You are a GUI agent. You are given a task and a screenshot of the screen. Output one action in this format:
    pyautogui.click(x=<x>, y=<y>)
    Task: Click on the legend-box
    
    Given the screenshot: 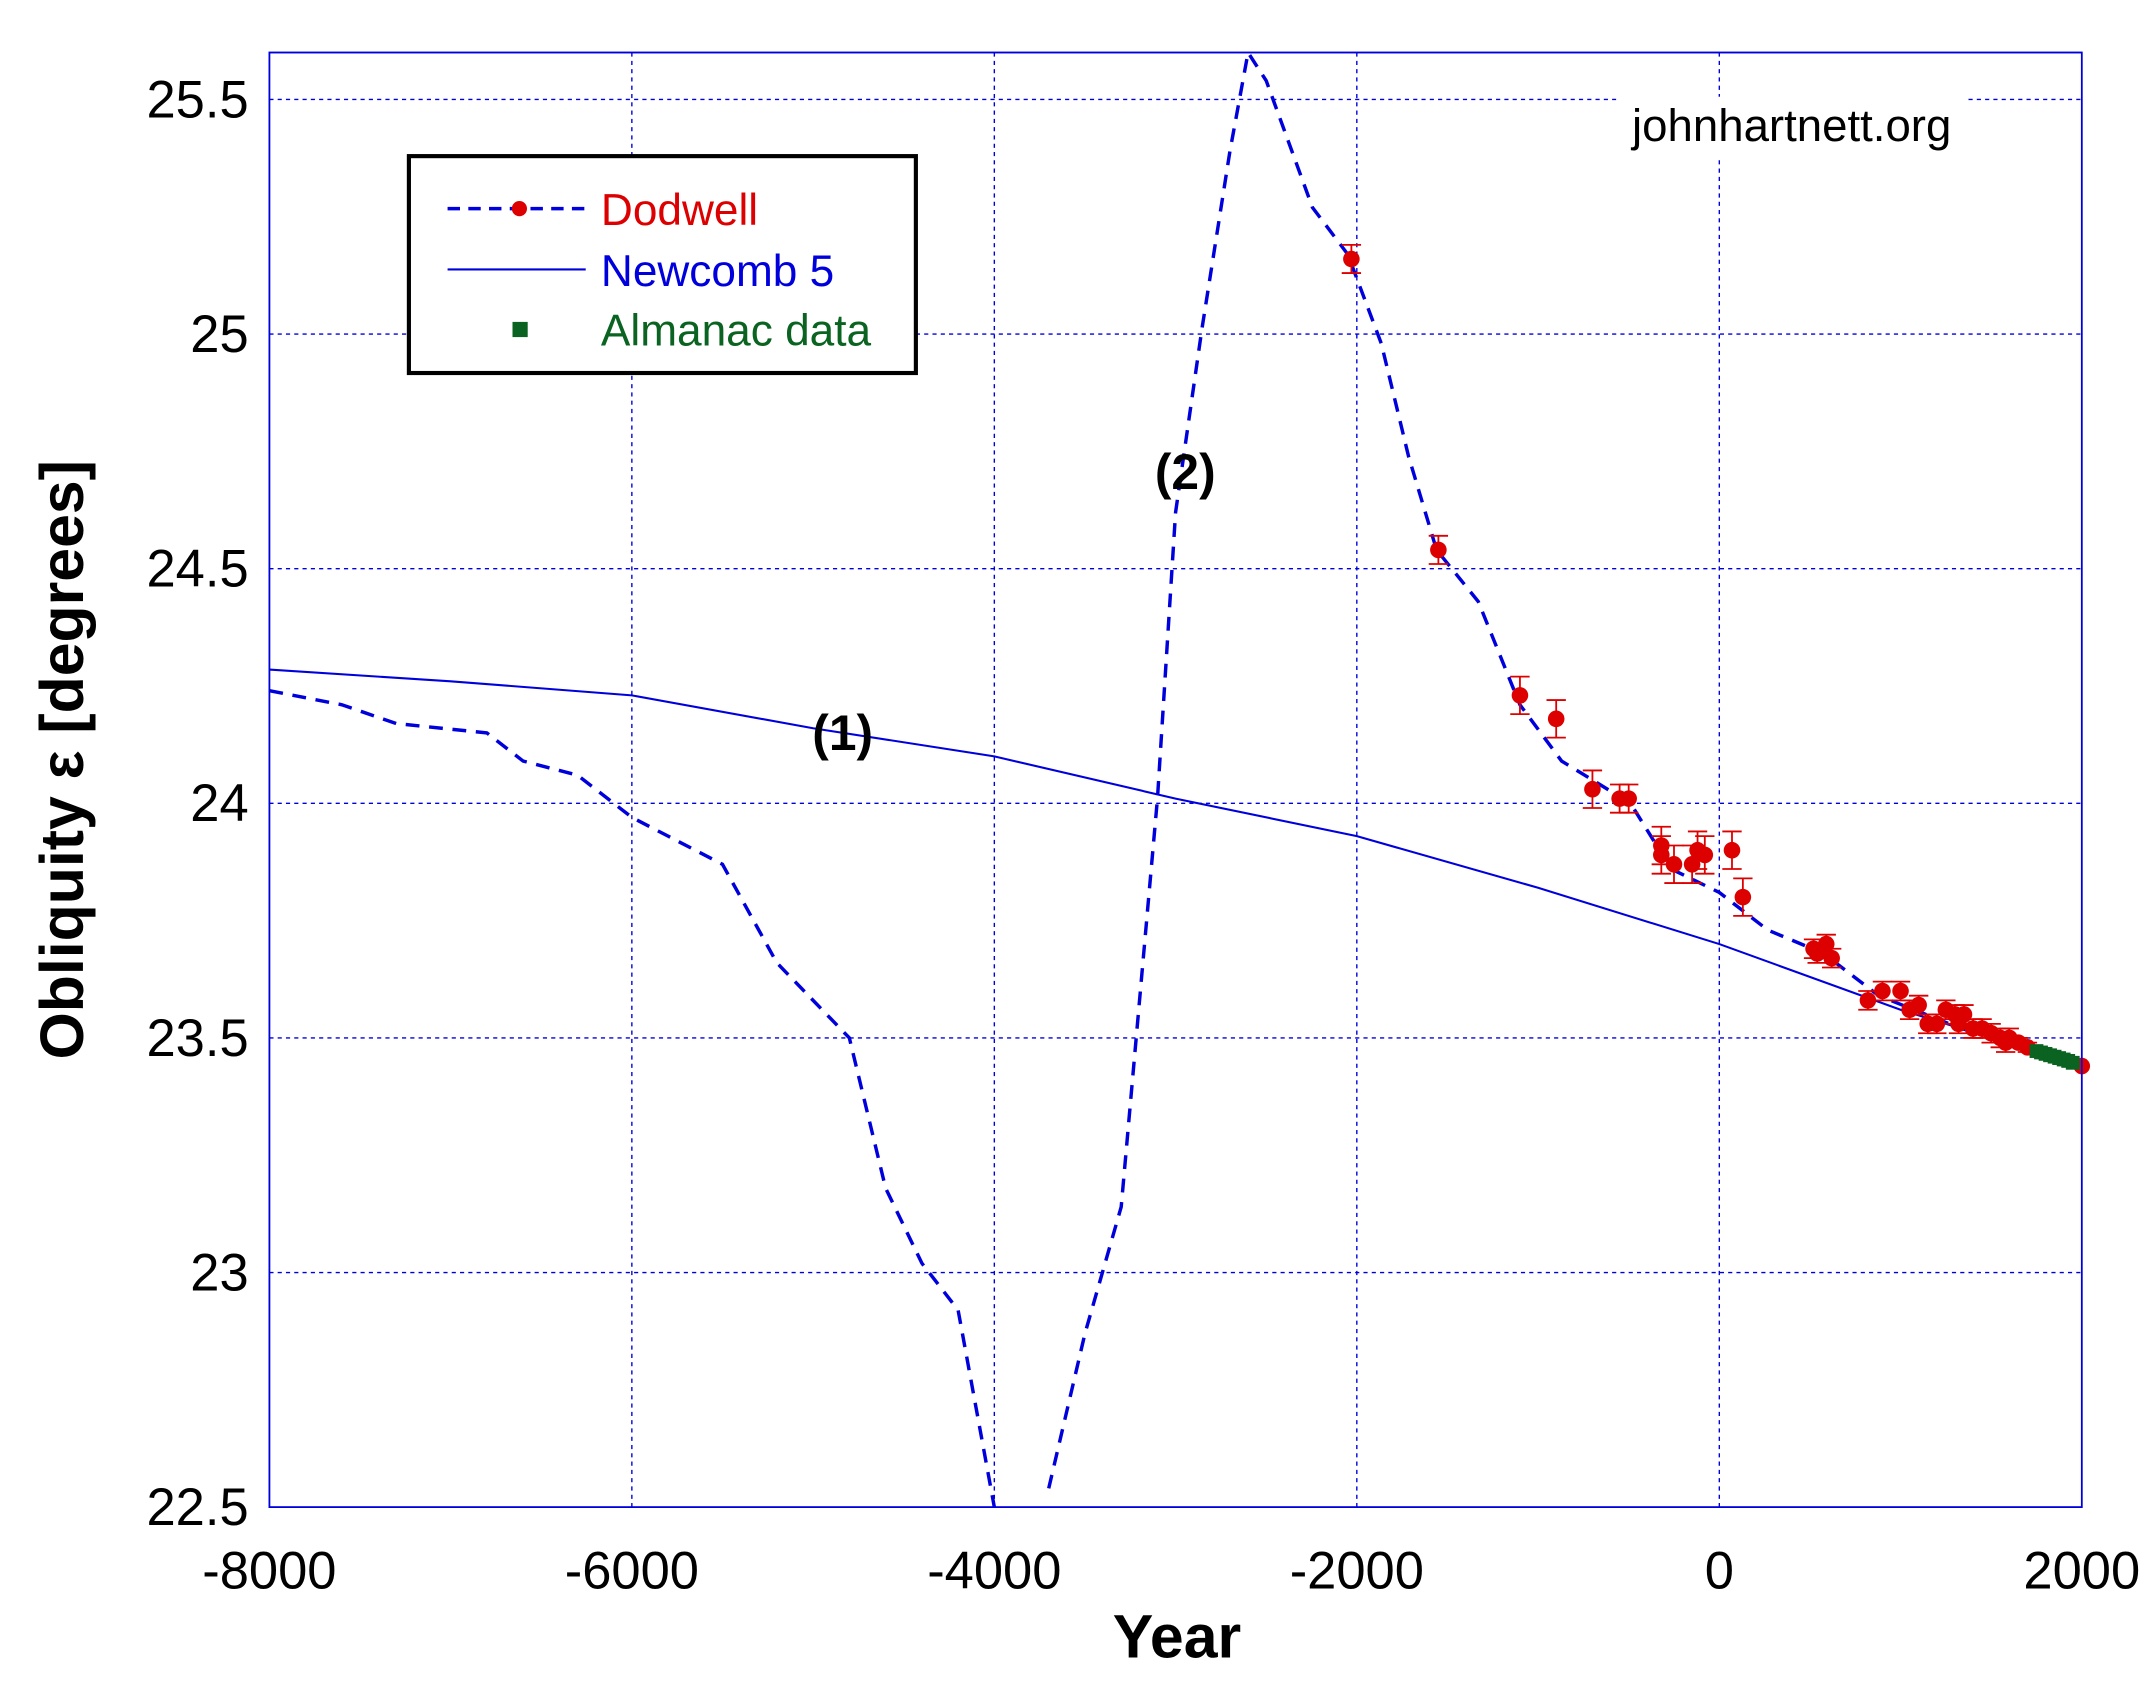 What is the action you would take?
    pyautogui.click(x=662, y=265)
    